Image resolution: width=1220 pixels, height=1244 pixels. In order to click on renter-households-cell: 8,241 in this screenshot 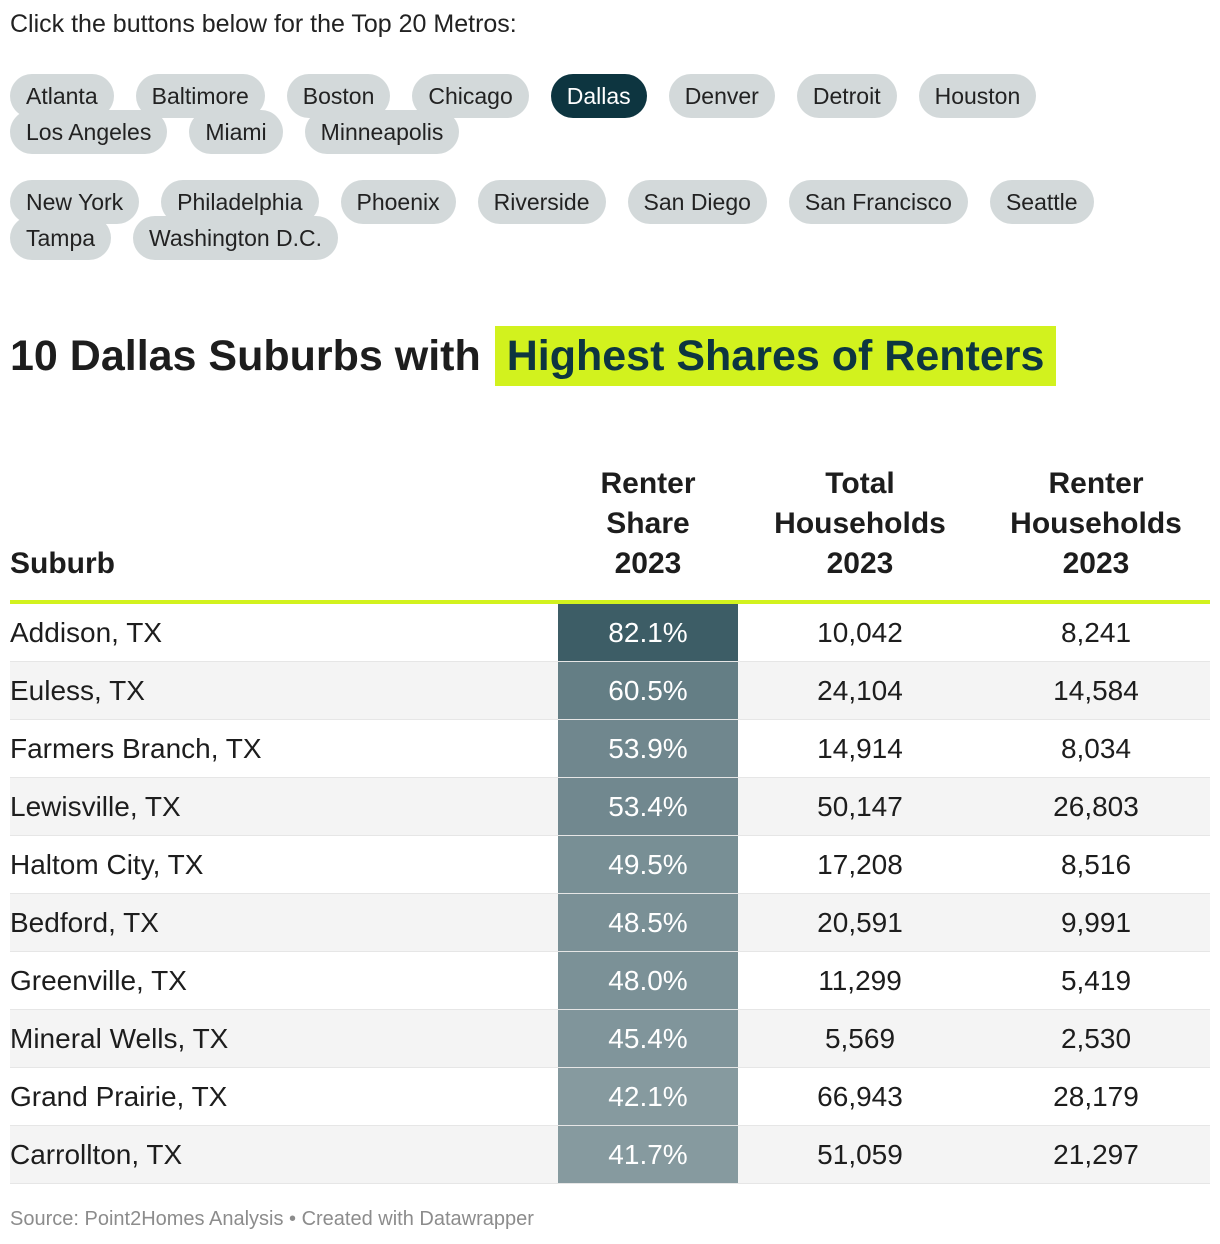, I will do `click(1096, 632)`.